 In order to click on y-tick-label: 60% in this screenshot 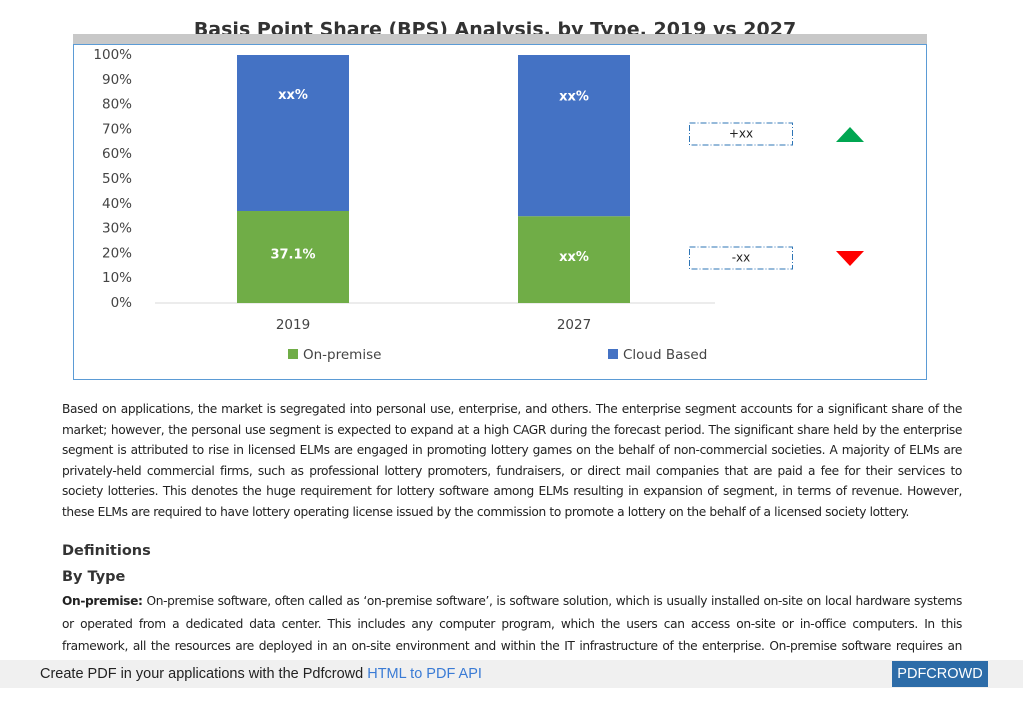, I will do `click(117, 154)`.